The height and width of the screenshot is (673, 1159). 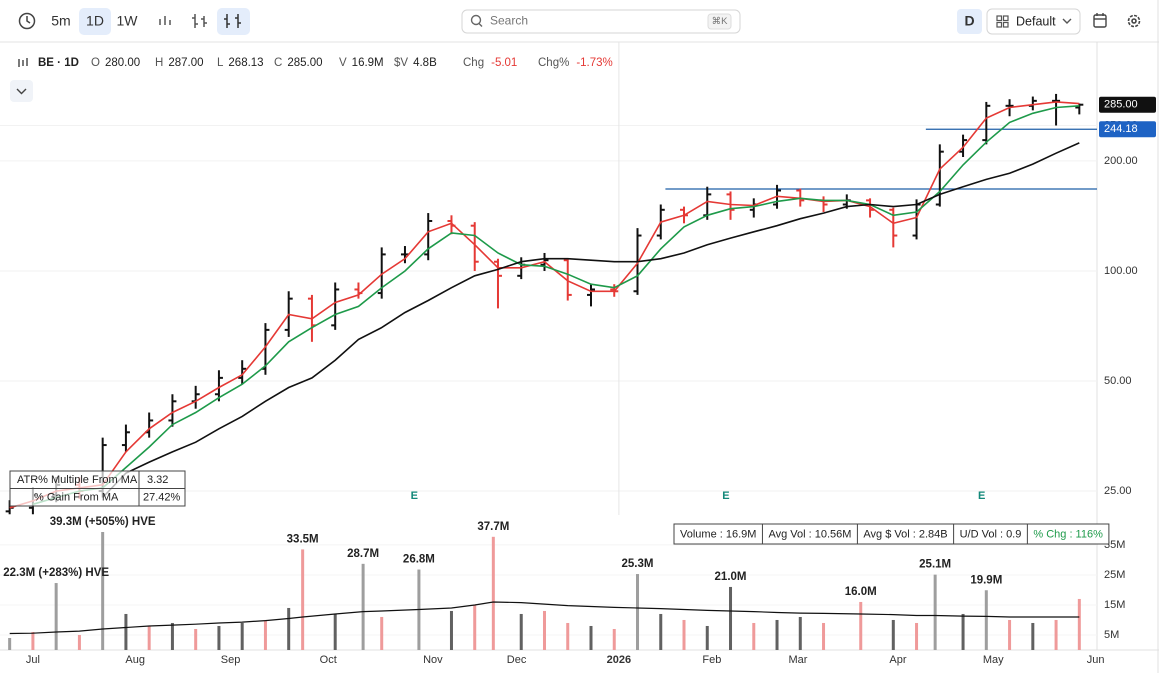 I want to click on volume-stat: Avg $ Vol : 2.84B, so click(x=905, y=534).